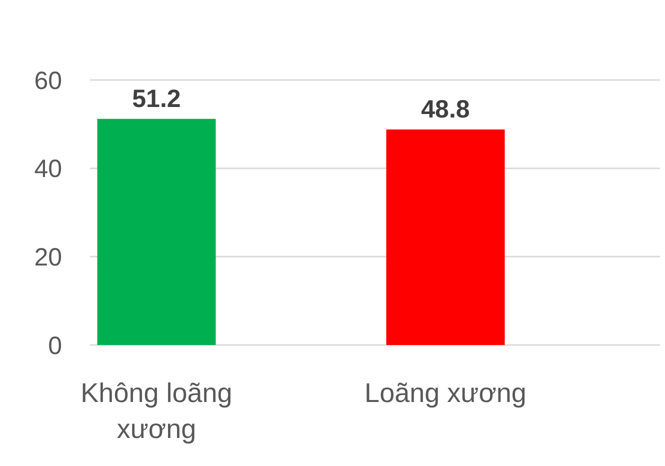 The height and width of the screenshot is (466, 665). Describe the element at coordinates (445, 109) in the screenshot. I see `data-label: 48.8` at that location.